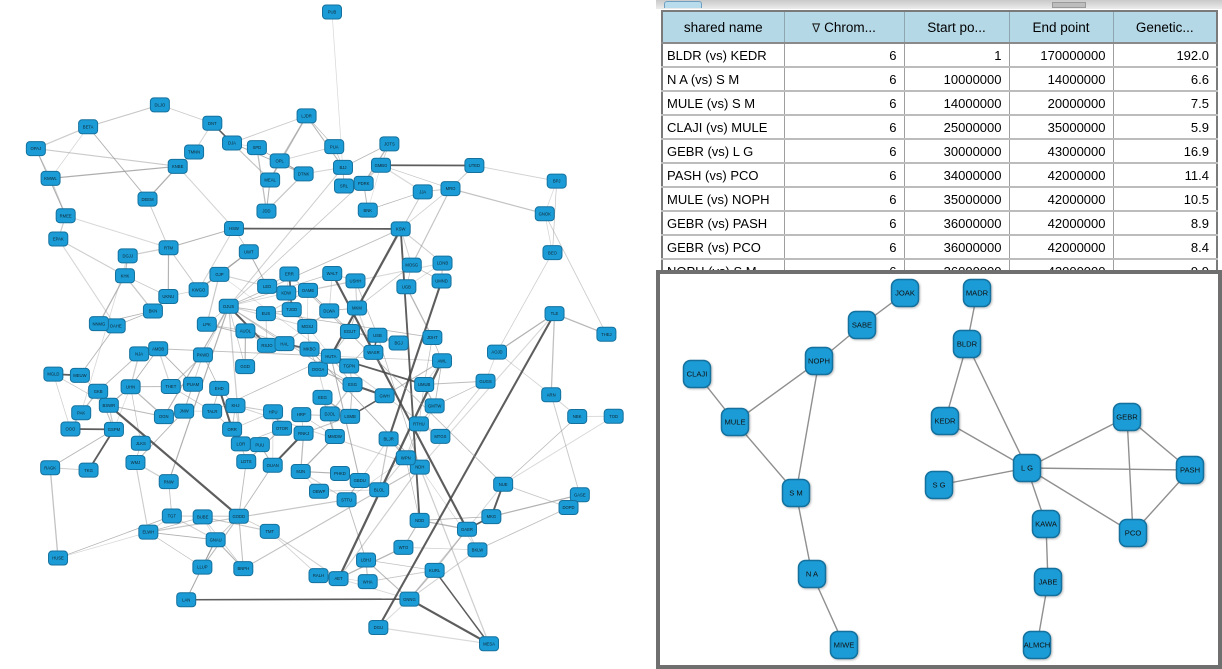  I want to click on network-node: OBWP, so click(318, 491).